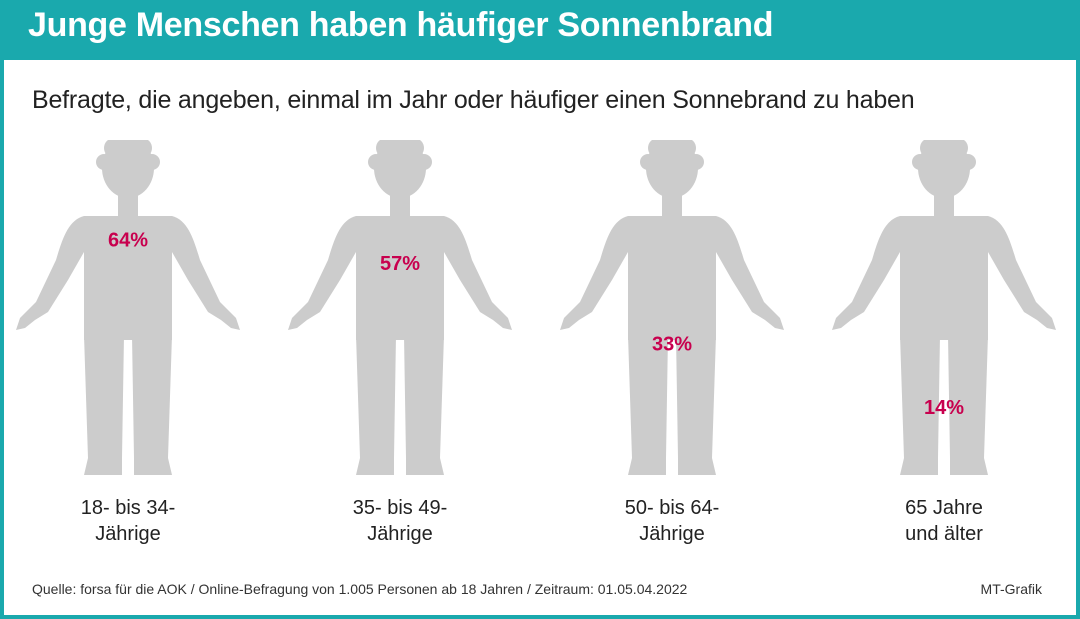  Describe the element at coordinates (128, 508) in the screenshot. I see `category-label-line1: 18- bis 34-` at that location.